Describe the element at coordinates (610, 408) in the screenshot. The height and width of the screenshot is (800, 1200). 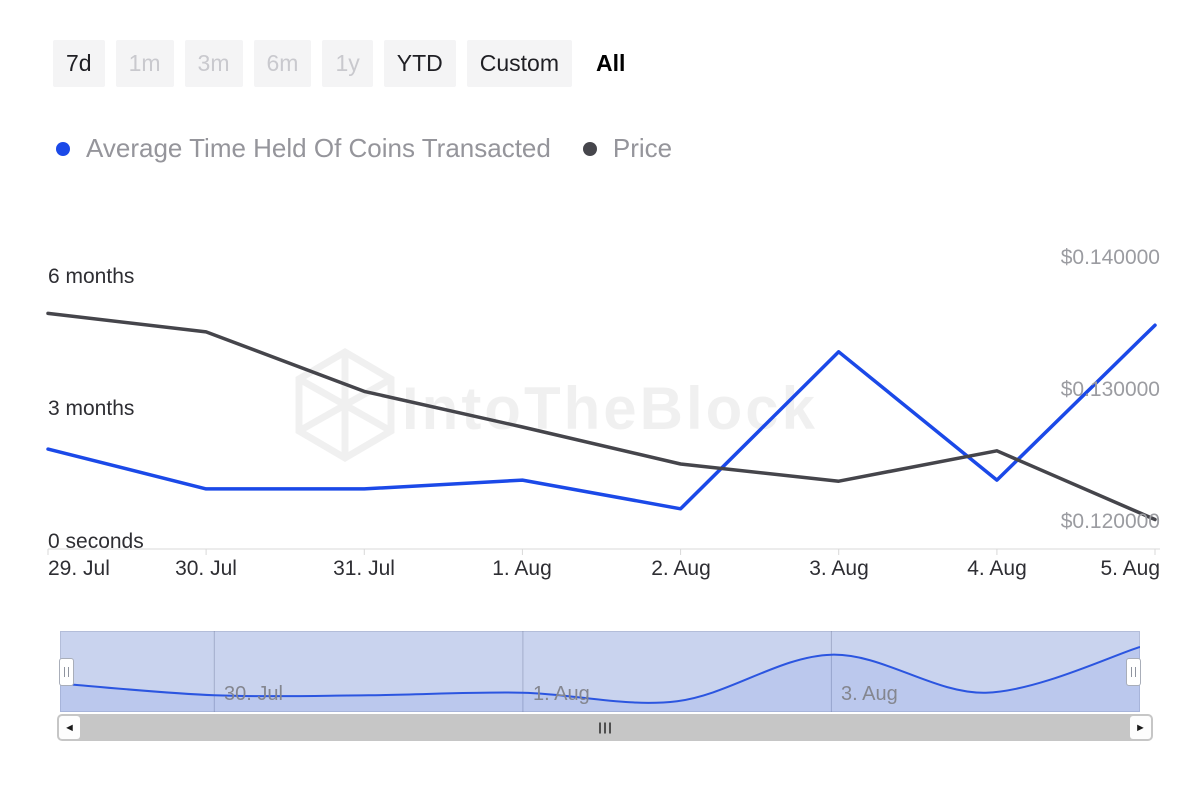
I see `watermark-text: IntoTheBlock` at that location.